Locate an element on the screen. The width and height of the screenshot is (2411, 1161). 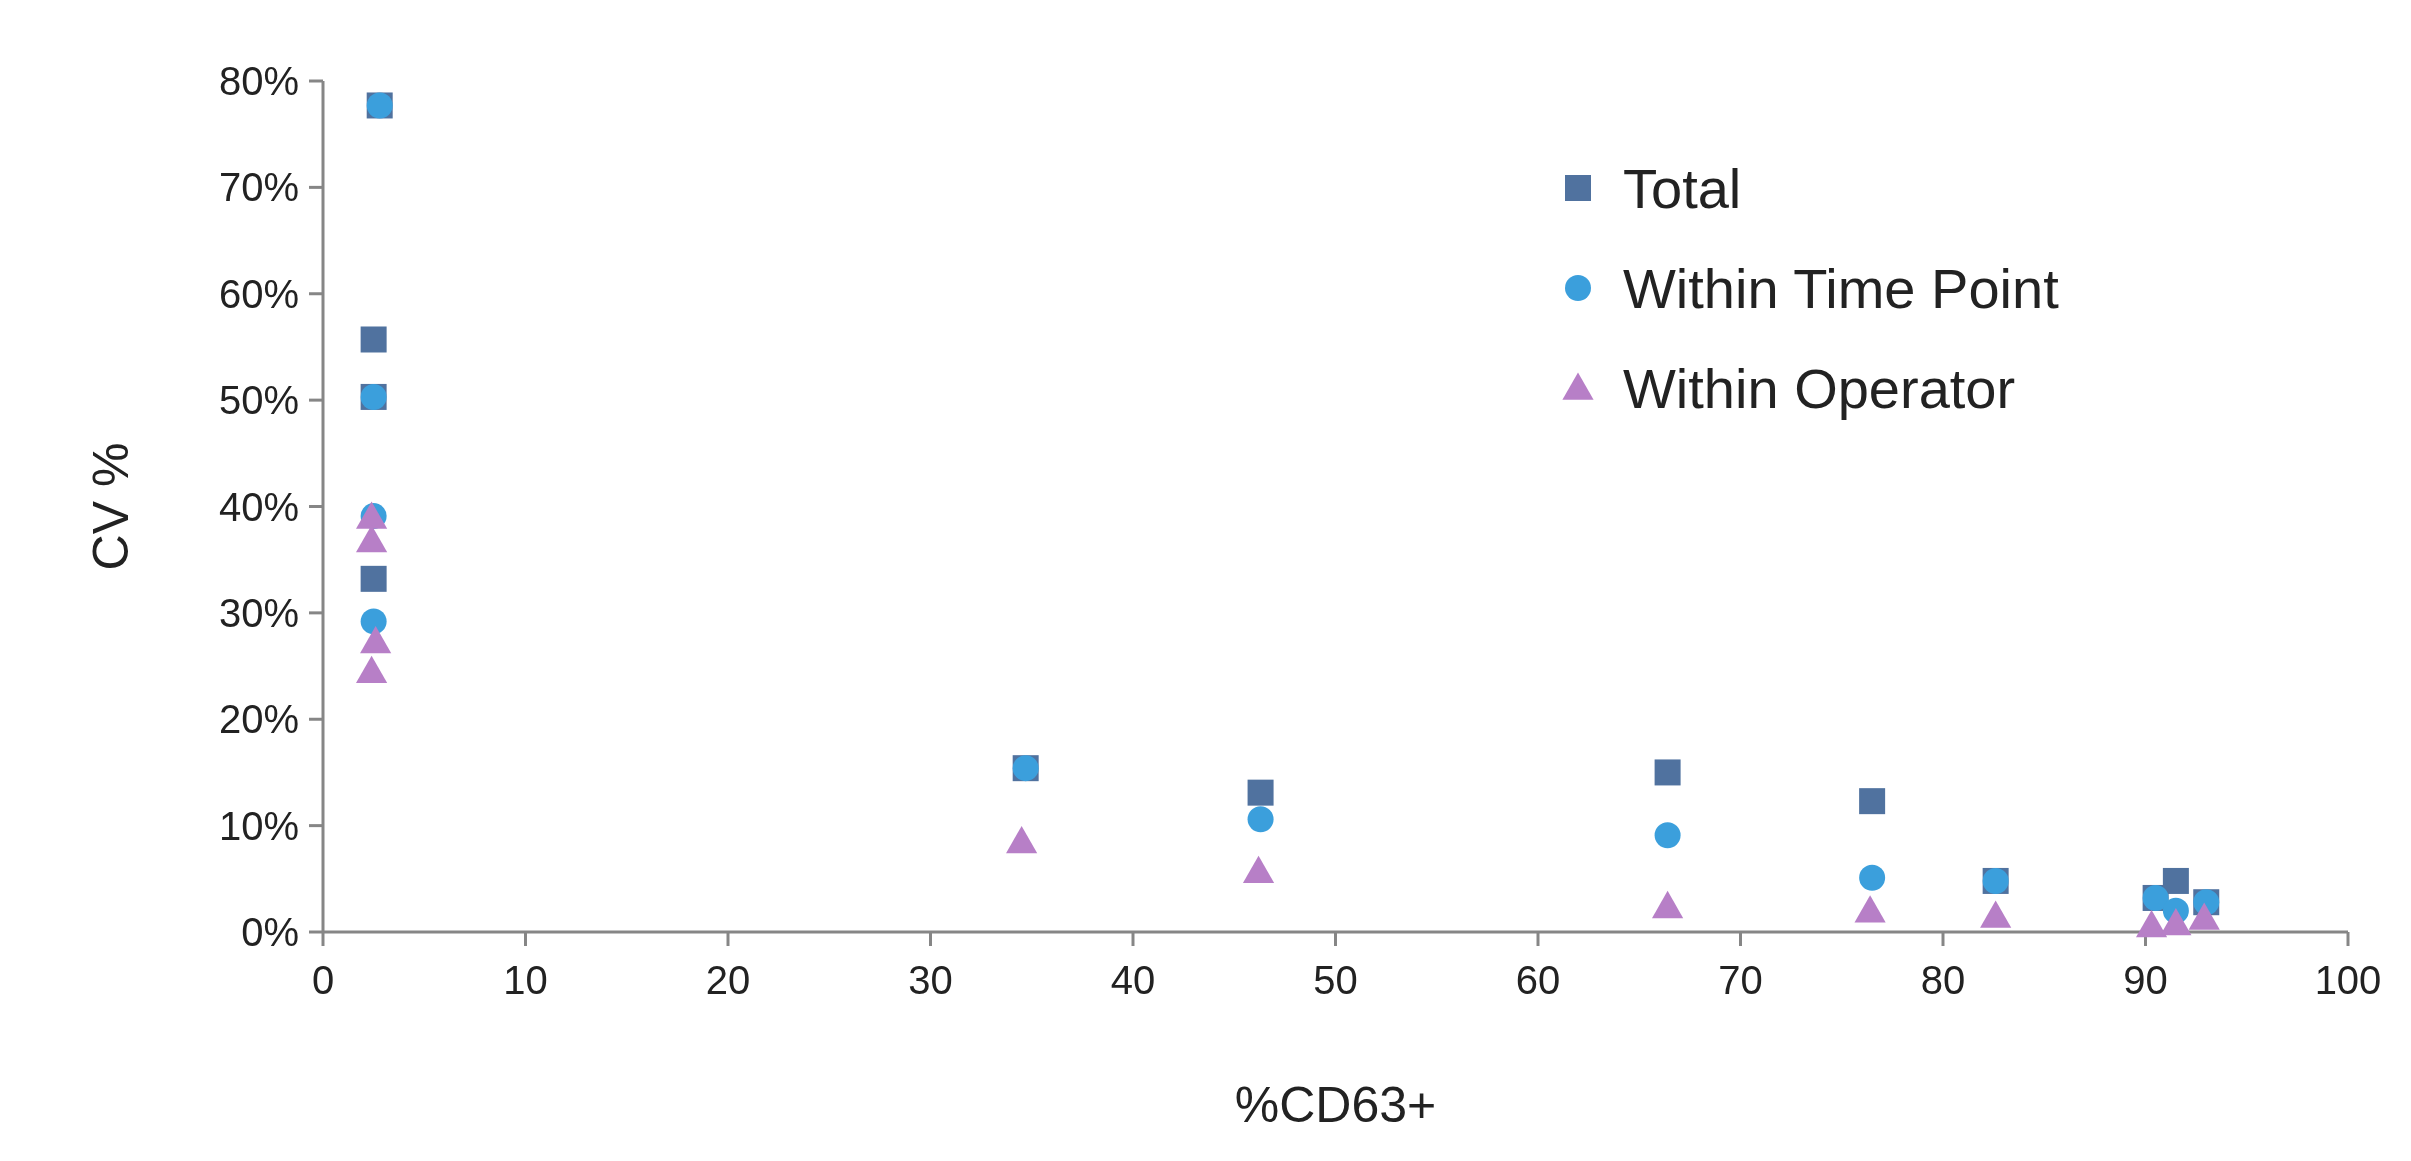
x-tick-label: 30 is located at coordinates (930, 980).